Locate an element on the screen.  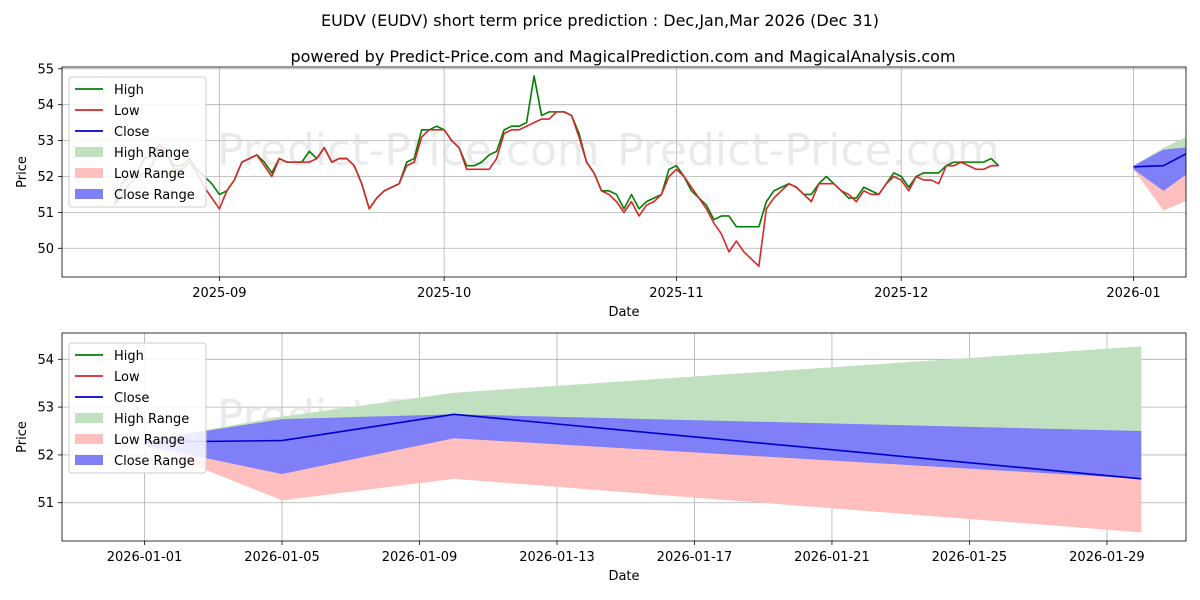
x-tick-label: 2025-11 is located at coordinates (676, 293).